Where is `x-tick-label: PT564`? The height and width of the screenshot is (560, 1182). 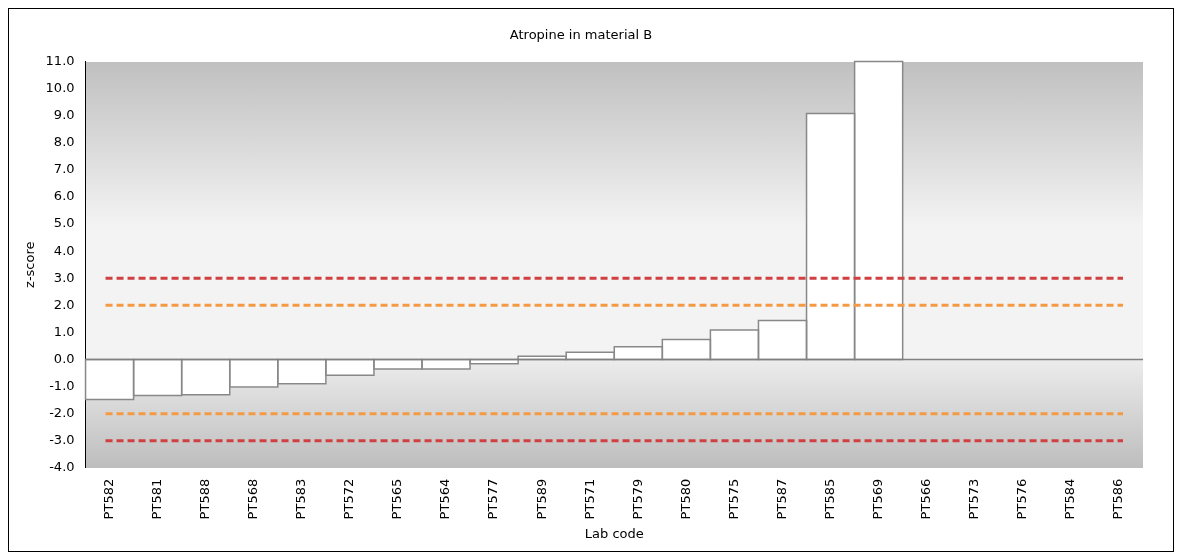 x-tick-label: PT564 is located at coordinates (445, 499).